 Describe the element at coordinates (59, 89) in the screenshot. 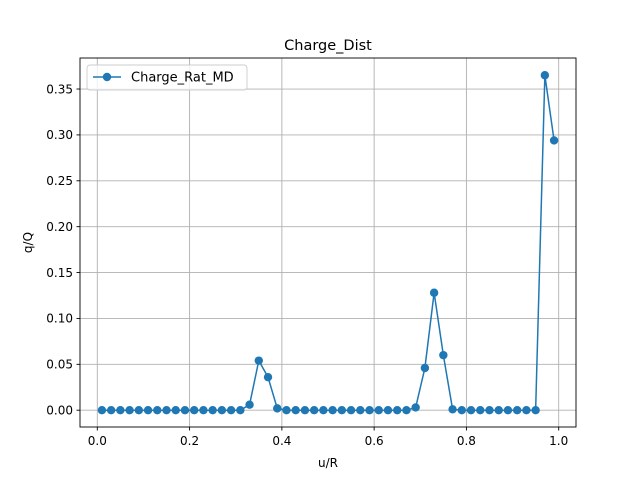

I see `y-tick-label: 0.35` at that location.